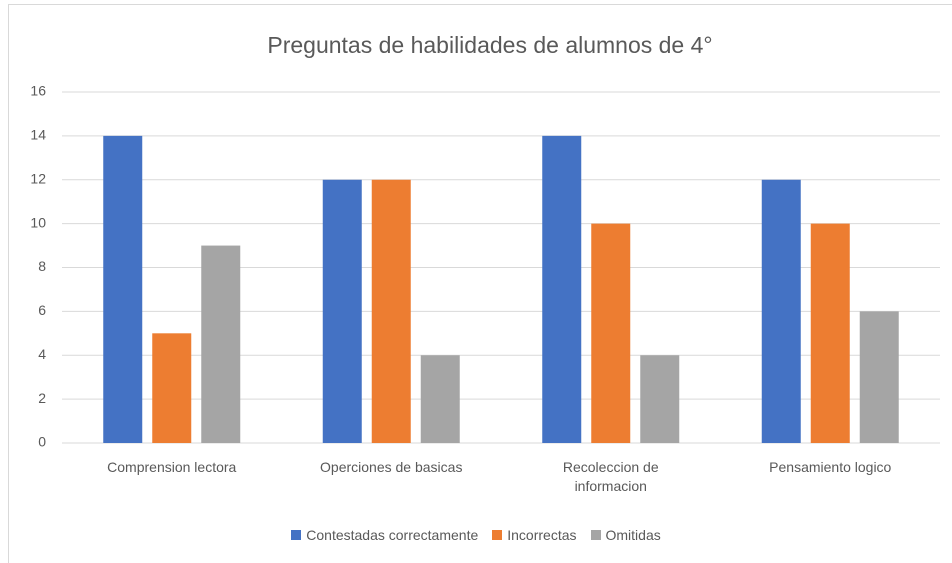  I want to click on legend-item: Contestadas correctamente, so click(384, 535).